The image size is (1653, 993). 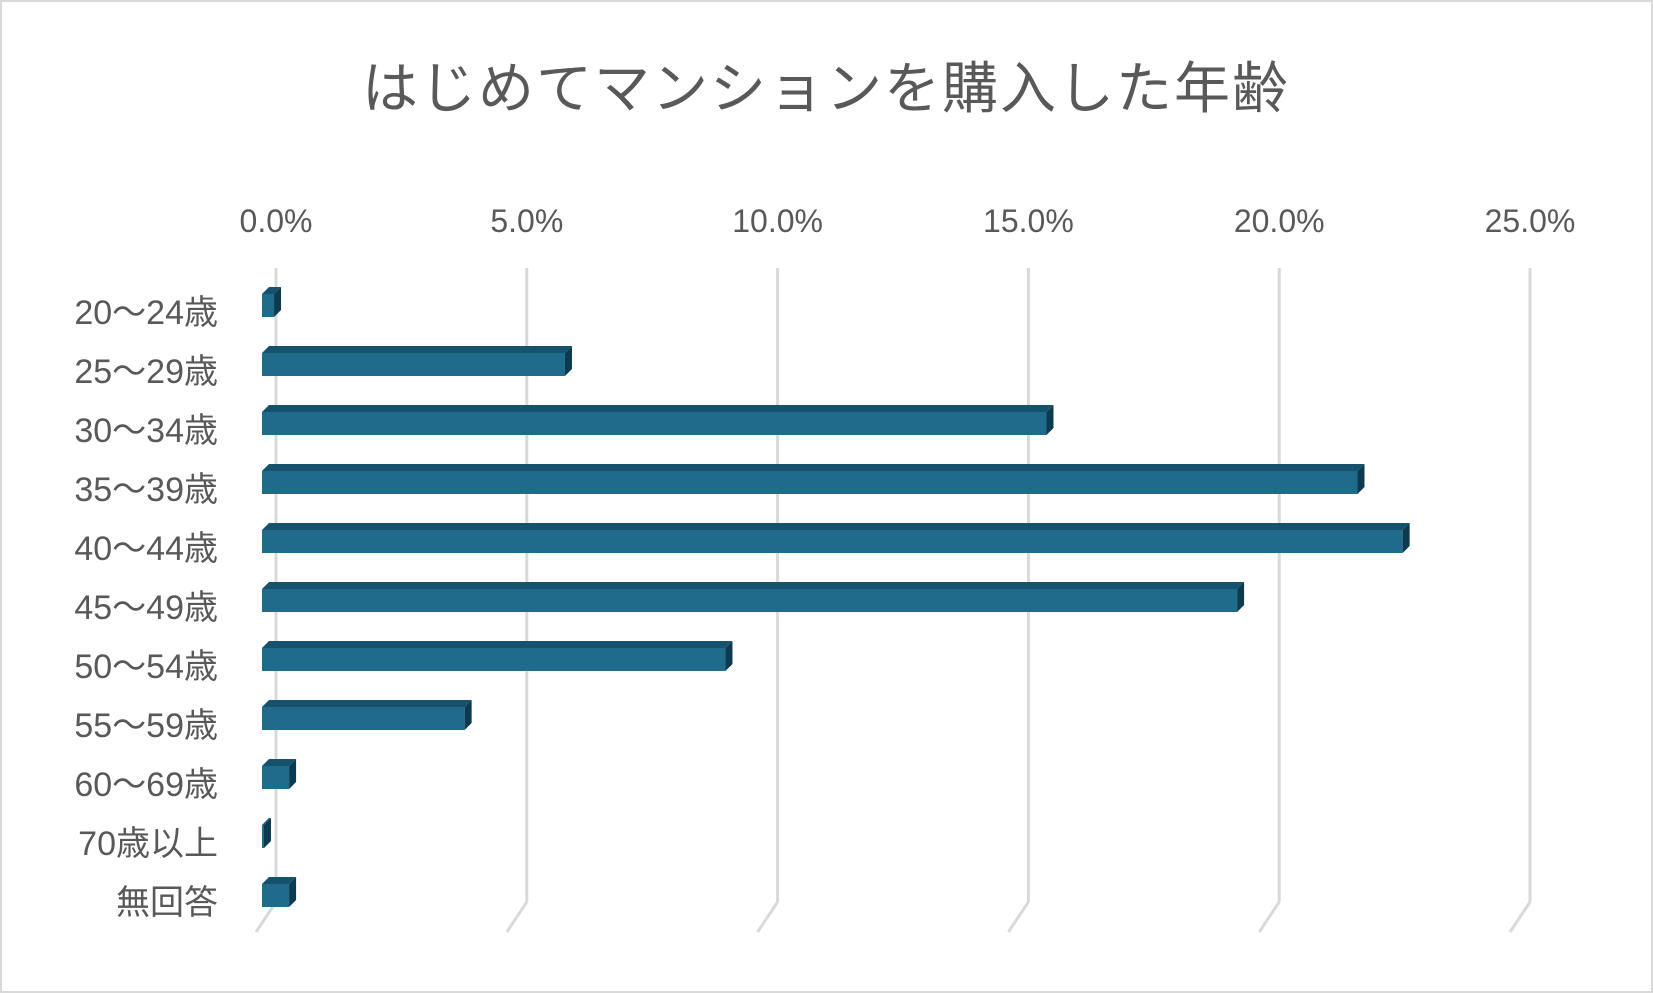 I want to click on category-label: 20～24歳, so click(x=146, y=313).